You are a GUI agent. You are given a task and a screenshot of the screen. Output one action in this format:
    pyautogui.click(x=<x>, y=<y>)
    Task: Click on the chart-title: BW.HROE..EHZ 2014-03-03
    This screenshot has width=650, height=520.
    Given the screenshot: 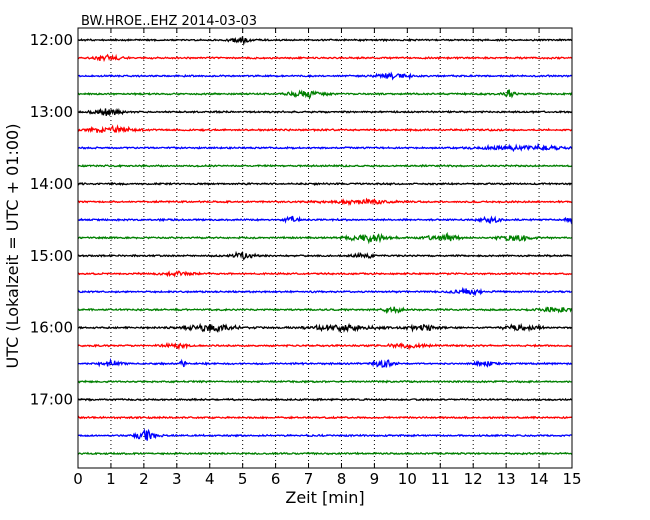 What is the action you would take?
    pyautogui.click(x=169, y=21)
    